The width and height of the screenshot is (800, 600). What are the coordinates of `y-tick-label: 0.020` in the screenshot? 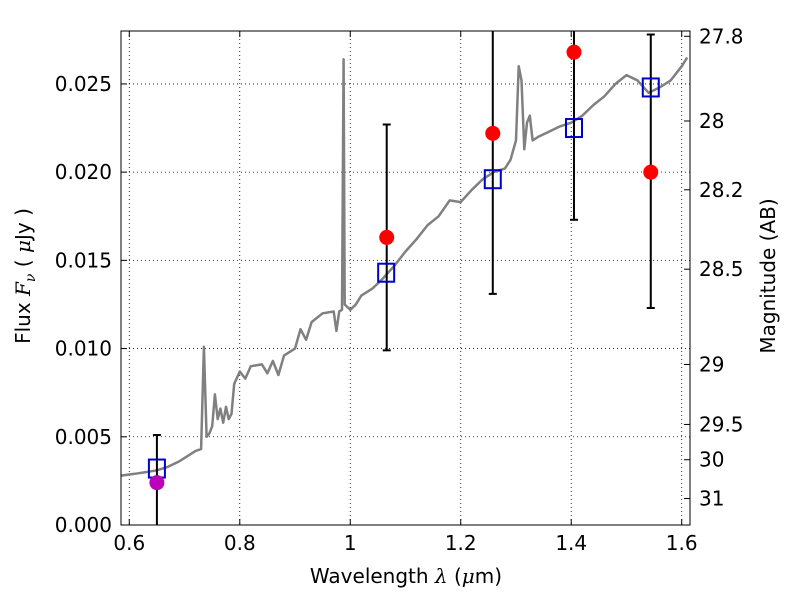 It's located at (83, 172).